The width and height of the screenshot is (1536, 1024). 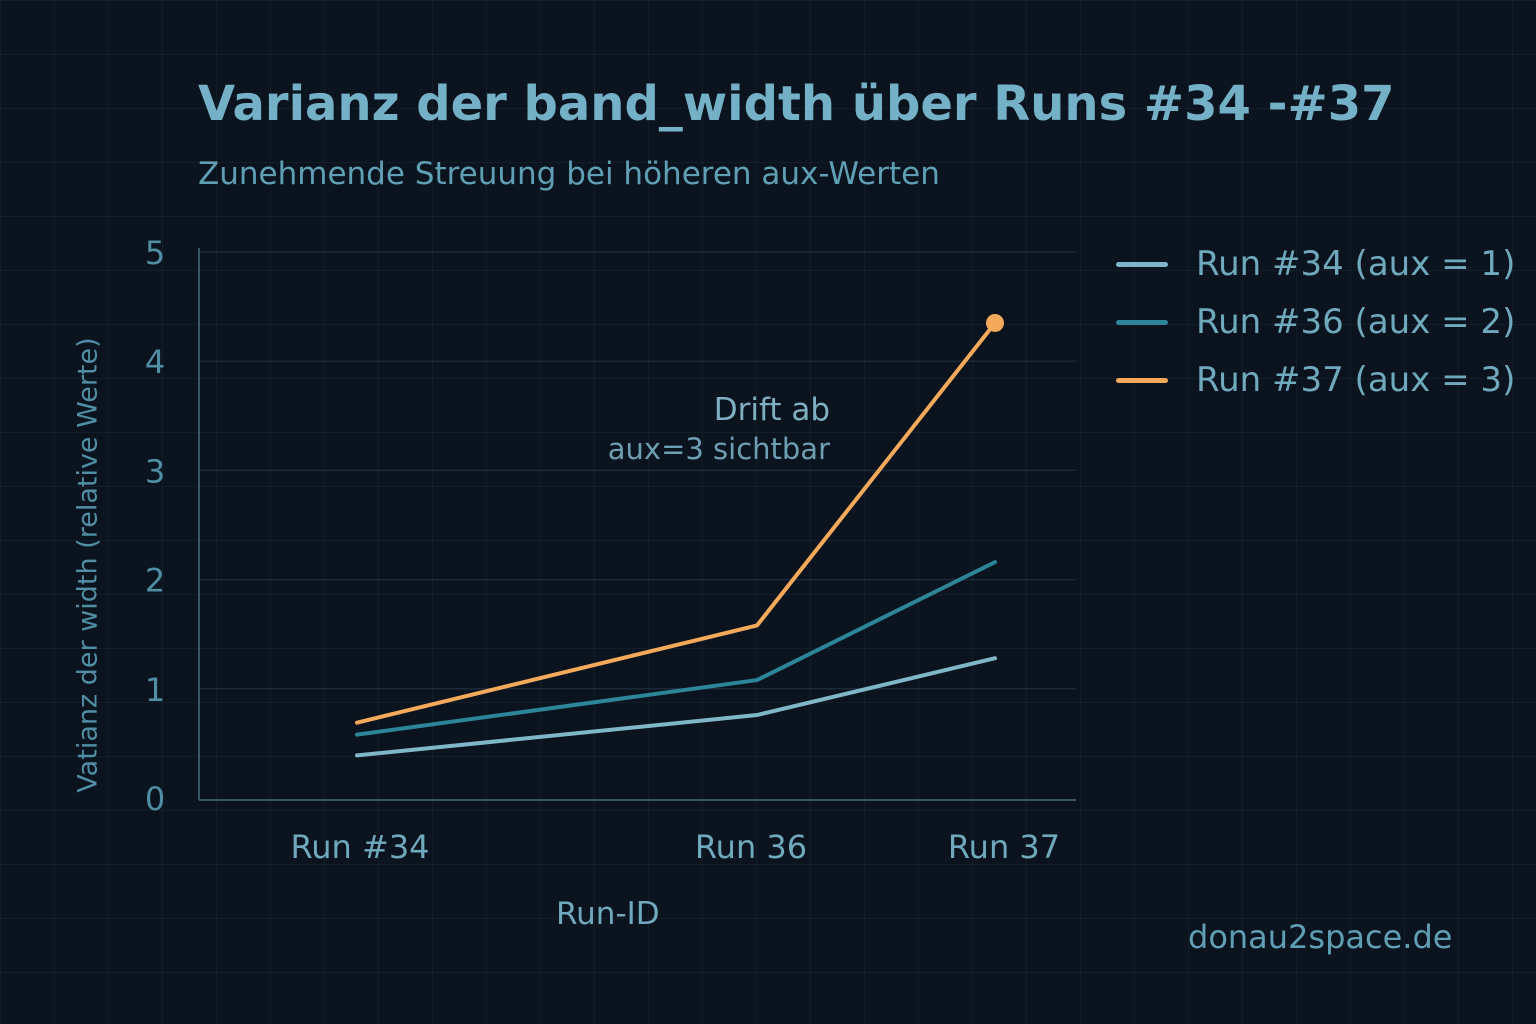 What do you see at coordinates (608, 914) in the screenshot?
I see `x-axis-label: Run-ID` at bounding box center [608, 914].